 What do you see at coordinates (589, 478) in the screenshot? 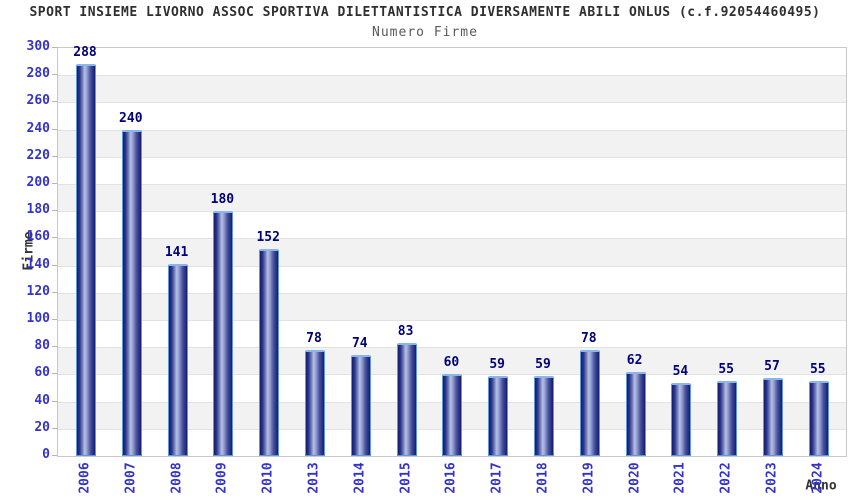
I see `x-tick-label-2019: 2019` at bounding box center [589, 478].